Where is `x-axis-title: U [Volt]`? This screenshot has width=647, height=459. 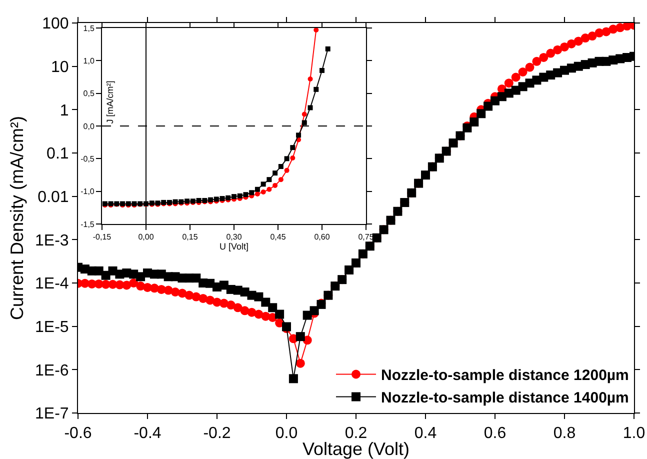
x-axis-title: U [Volt] is located at coordinates (234, 247).